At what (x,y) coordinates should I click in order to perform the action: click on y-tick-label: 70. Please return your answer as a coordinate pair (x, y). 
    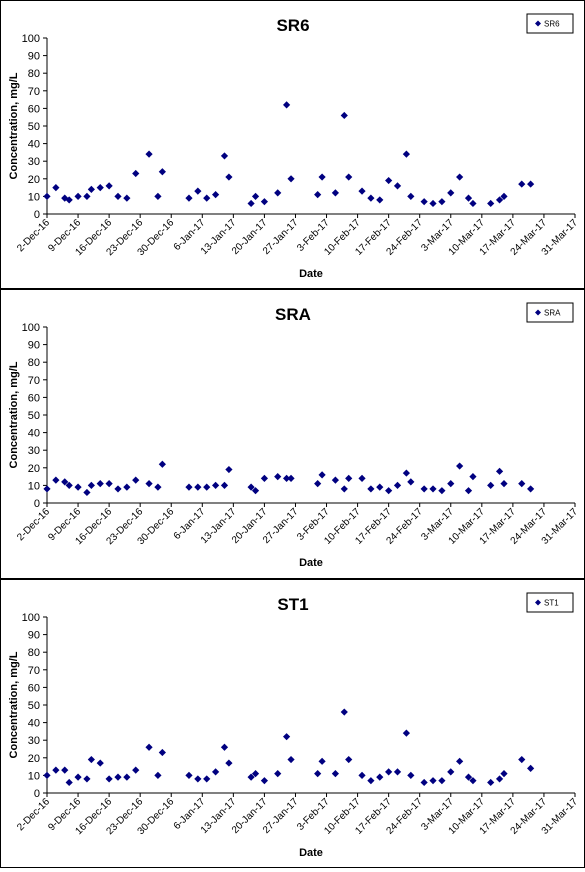
    Looking at the image, I should click on (34, 381).